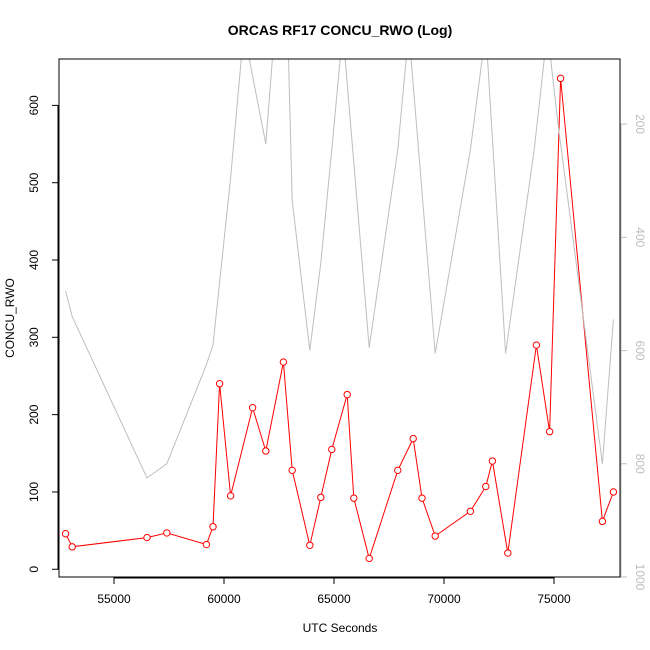 The height and width of the screenshot is (650, 650). Describe the element at coordinates (334, 599) in the screenshot. I see `x-tick-label: 65000` at that location.